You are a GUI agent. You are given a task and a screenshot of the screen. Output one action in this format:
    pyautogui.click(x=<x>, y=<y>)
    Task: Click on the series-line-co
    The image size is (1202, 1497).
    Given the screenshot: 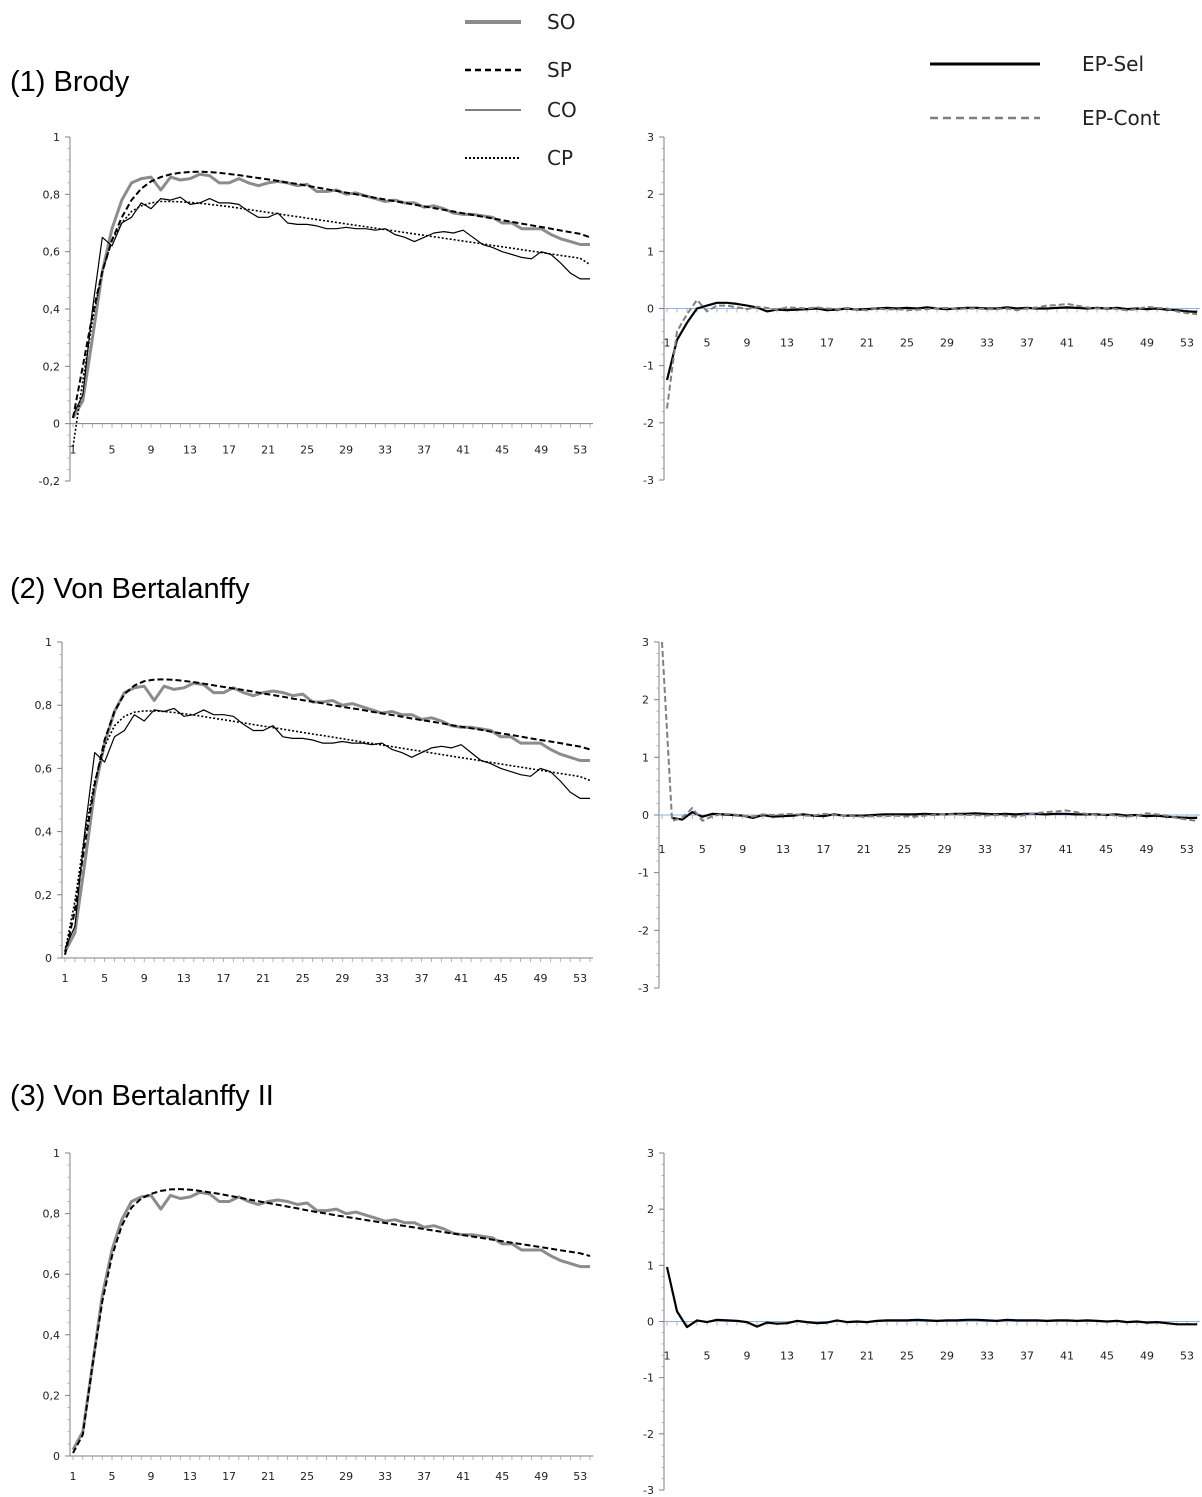 What is the action you would take?
    pyautogui.click(x=327, y=828)
    